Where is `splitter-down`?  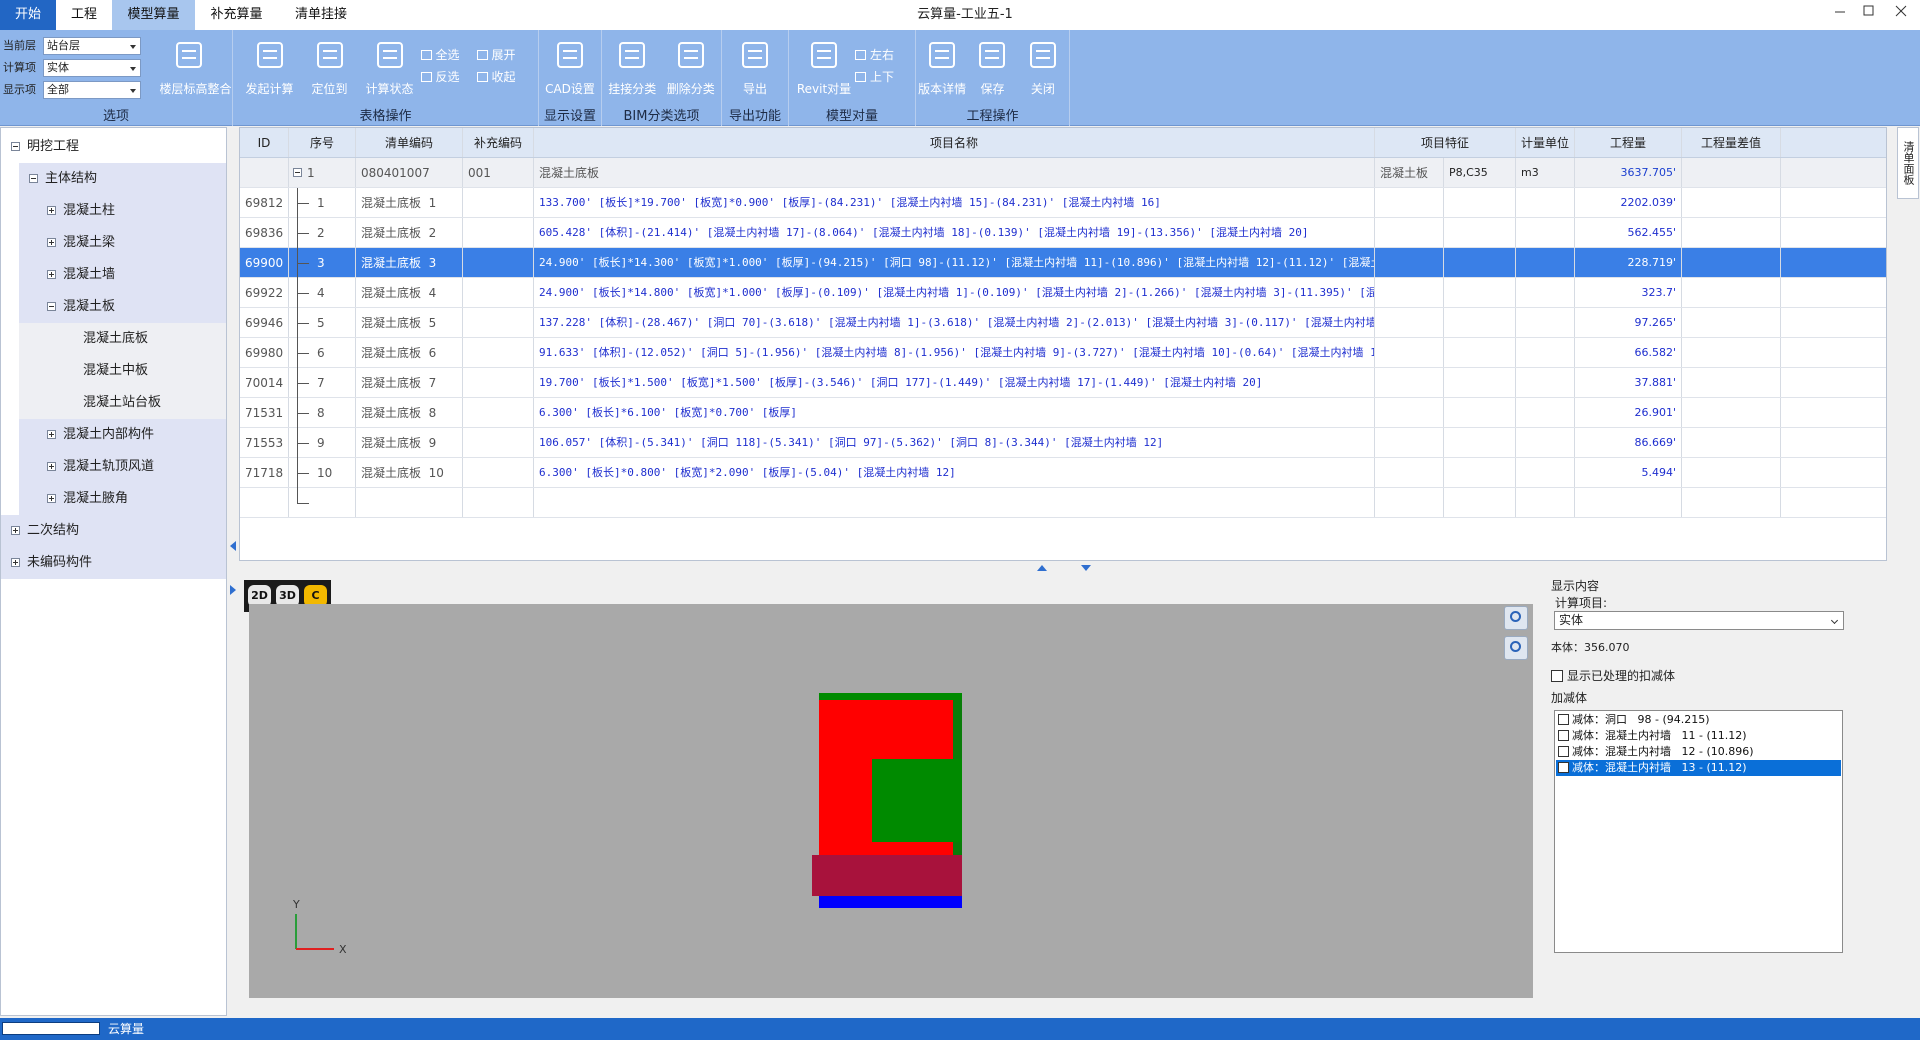
splitter-down is located at coordinates (1086, 568).